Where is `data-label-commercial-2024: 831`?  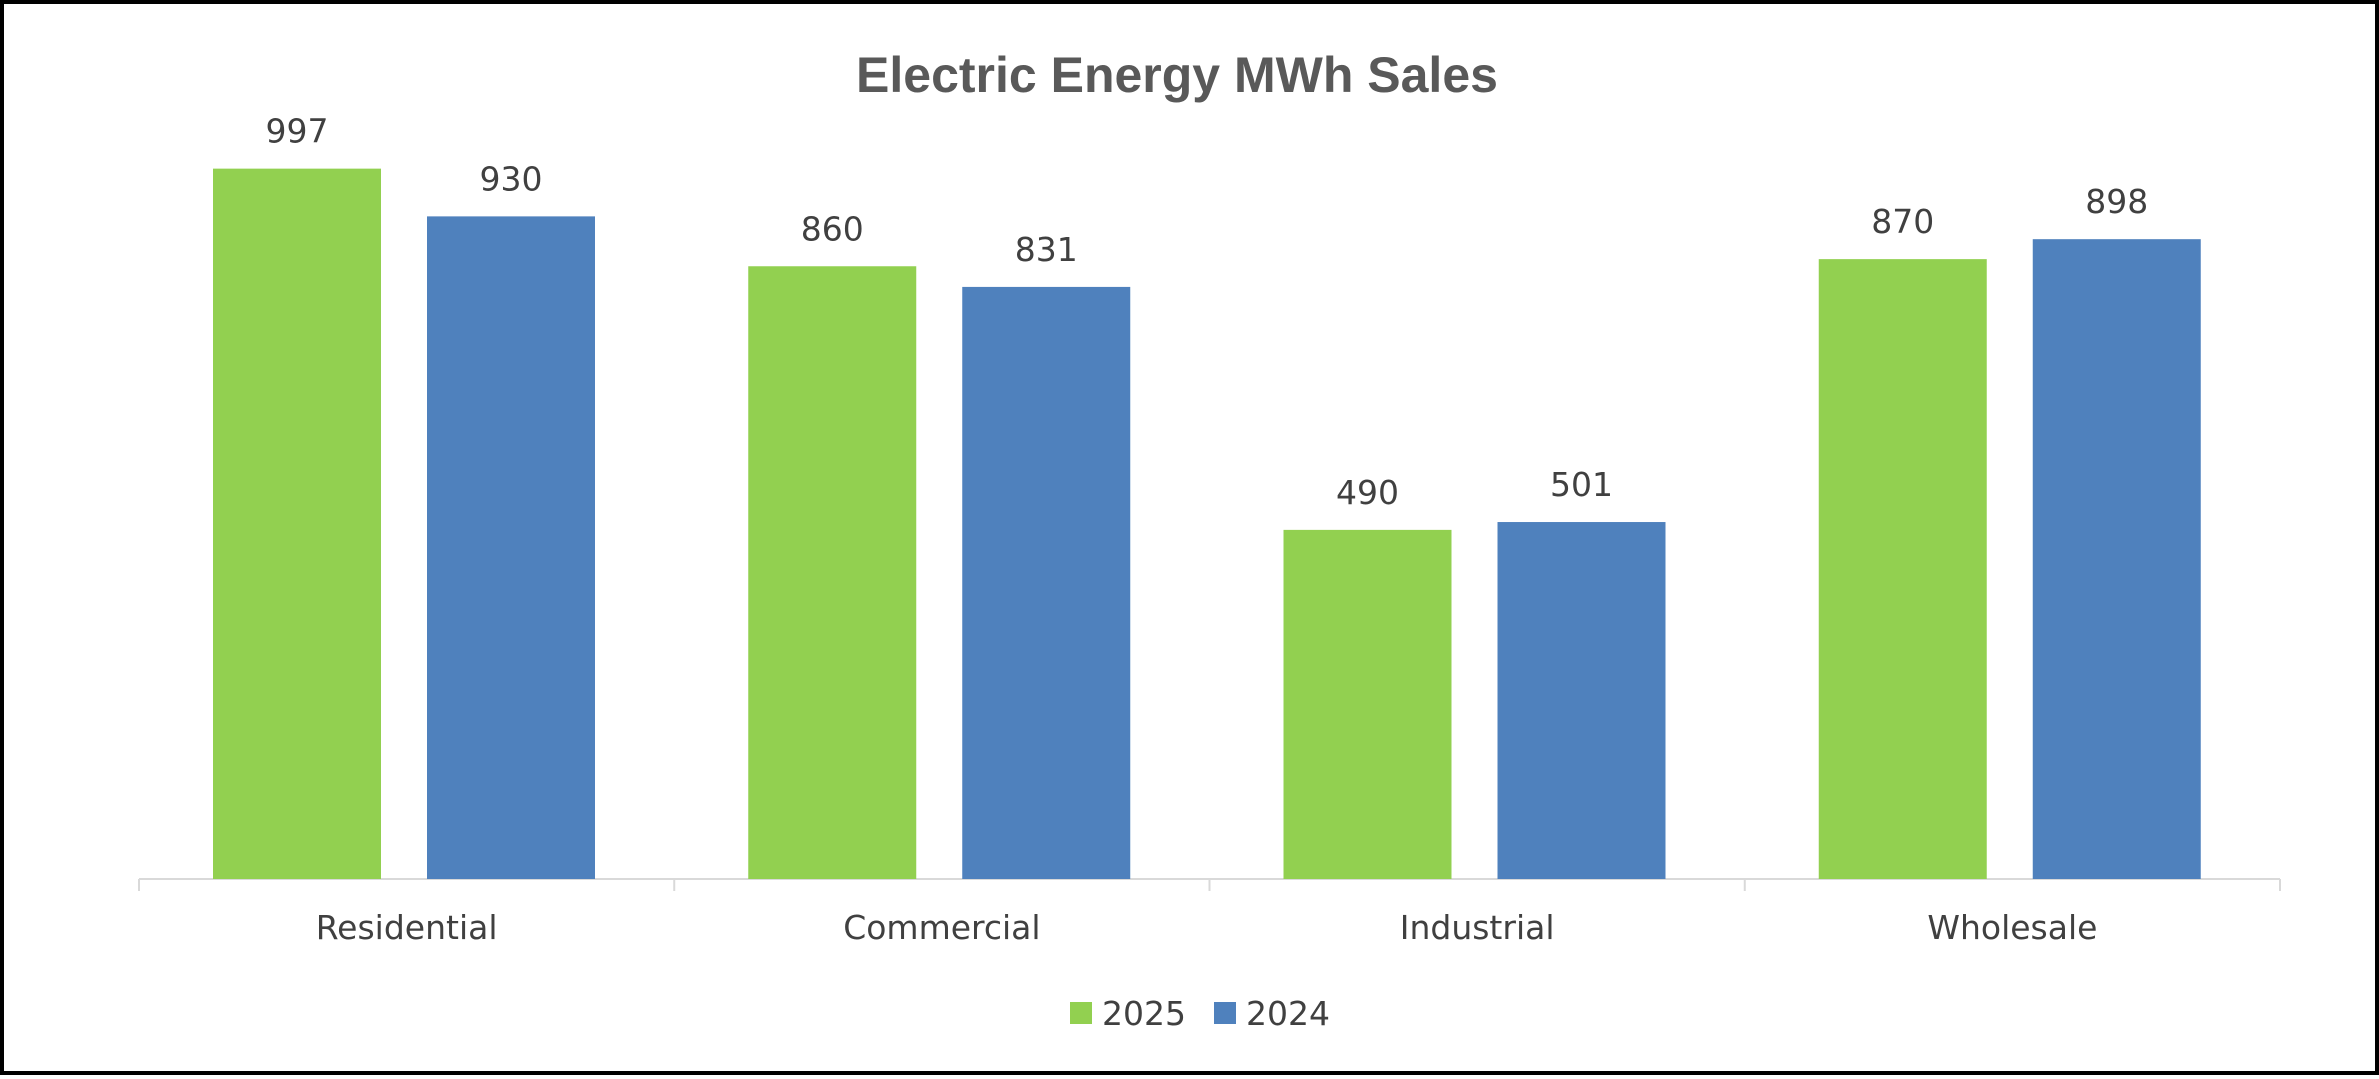 data-label-commercial-2024: 831 is located at coordinates (1046, 249).